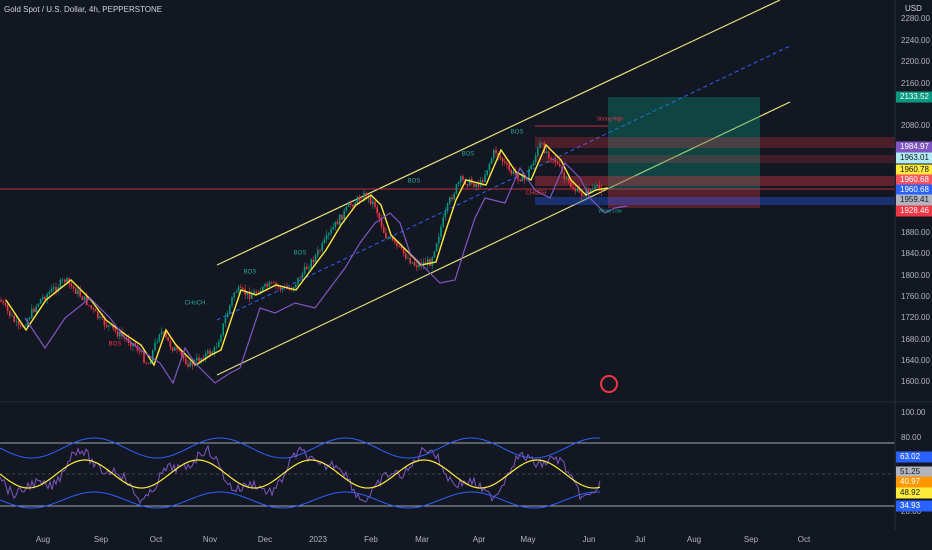  I want to click on time-axis-label: Nov, so click(210, 539).